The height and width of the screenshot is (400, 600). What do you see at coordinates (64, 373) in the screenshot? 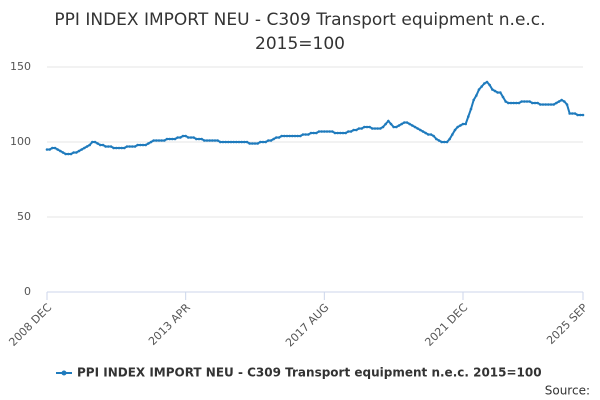
I see `legend-marker` at bounding box center [64, 373].